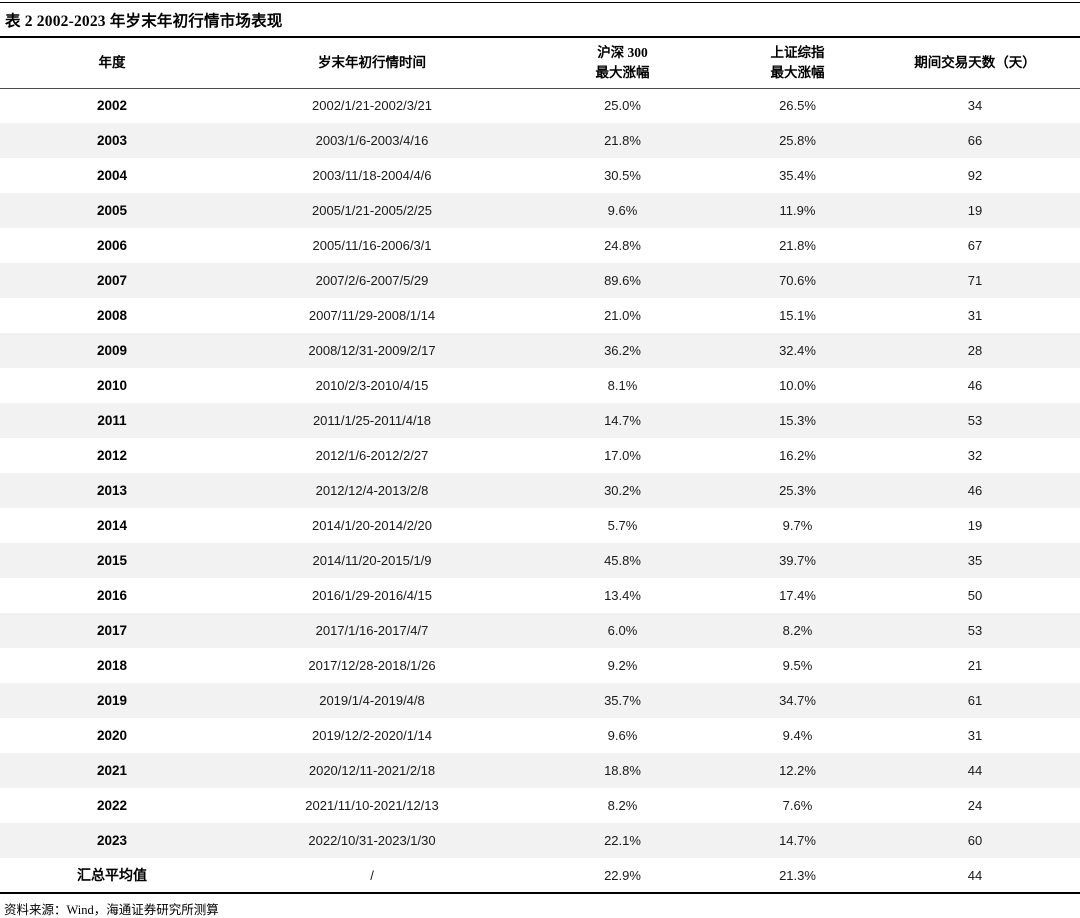 The width and height of the screenshot is (1080, 918). Describe the element at coordinates (540, 210) in the screenshot. I see `table-row: 2005 2005/1/21-2005/2/25 9.6% 11.9% 19` at that location.